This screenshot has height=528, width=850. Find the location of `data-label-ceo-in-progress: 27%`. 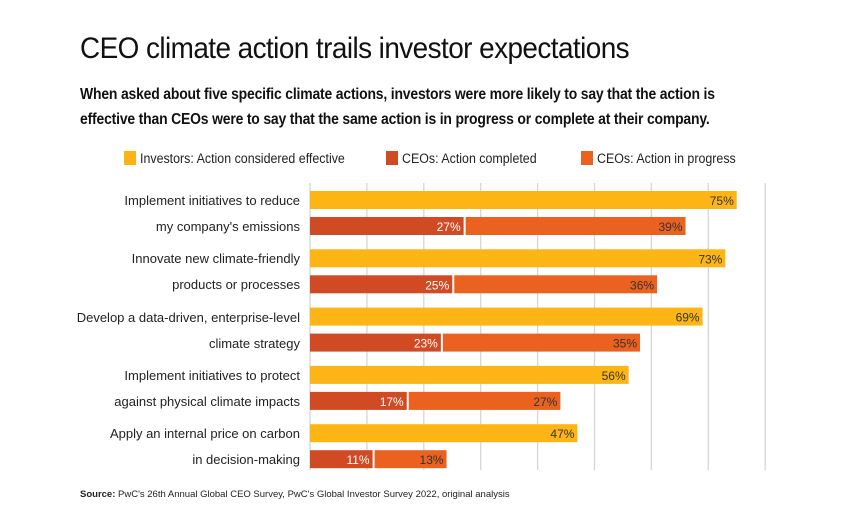

data-label-ceo-in-progress: 27% is located at coordinates (545, 402).